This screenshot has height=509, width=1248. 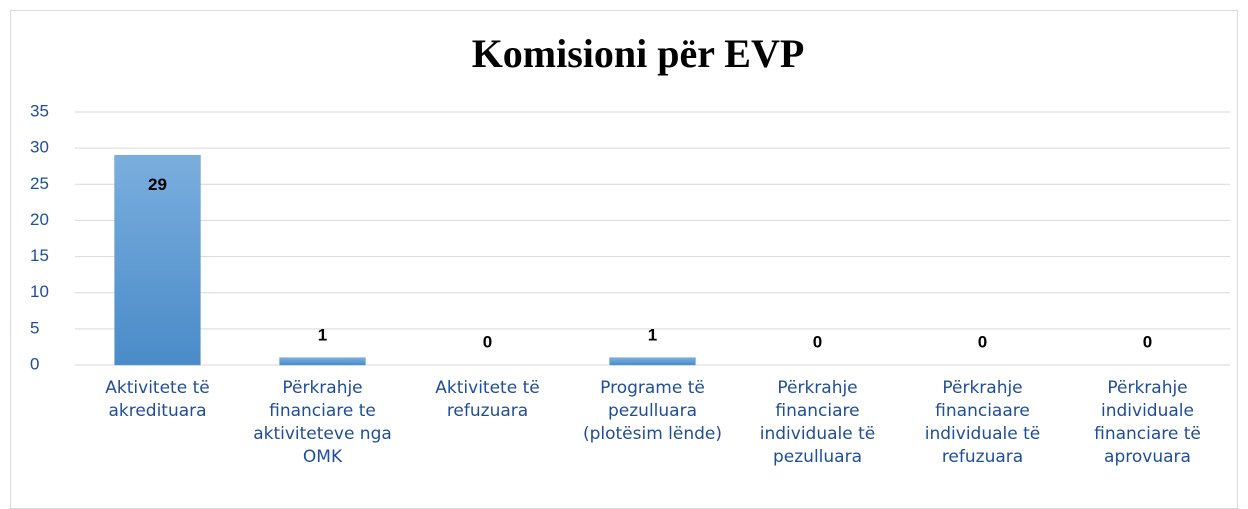 What do you see at coordinates (157, 399) in the screenshot?
I see `x-tick-label: Aktivitete të akredituara` at bounding box center [157, 399].